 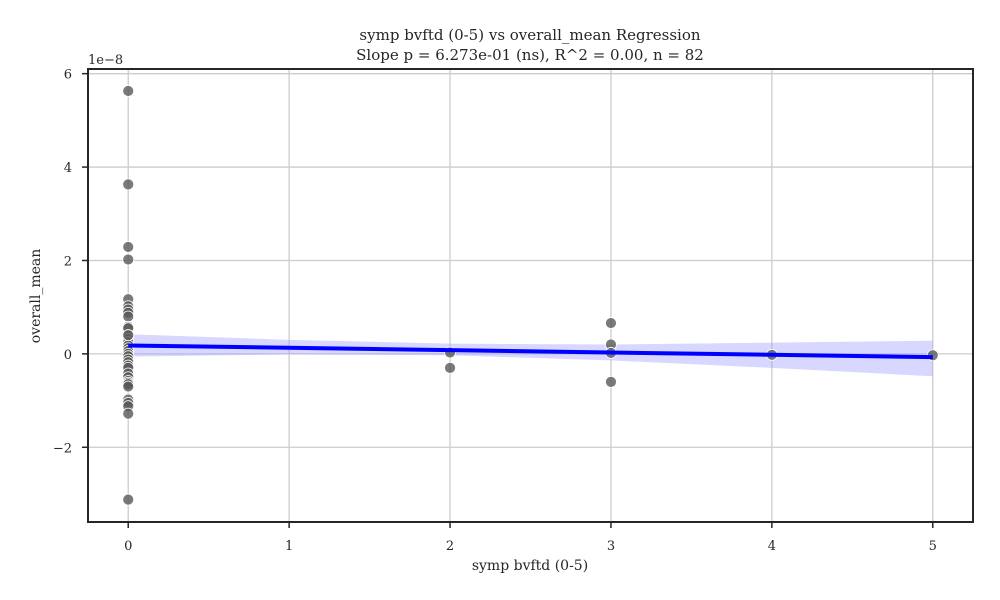 What do you see at coordinates (450, 546) in the screenshot?
I see `x-tick-label: 2` at bounding box center [450, 546].